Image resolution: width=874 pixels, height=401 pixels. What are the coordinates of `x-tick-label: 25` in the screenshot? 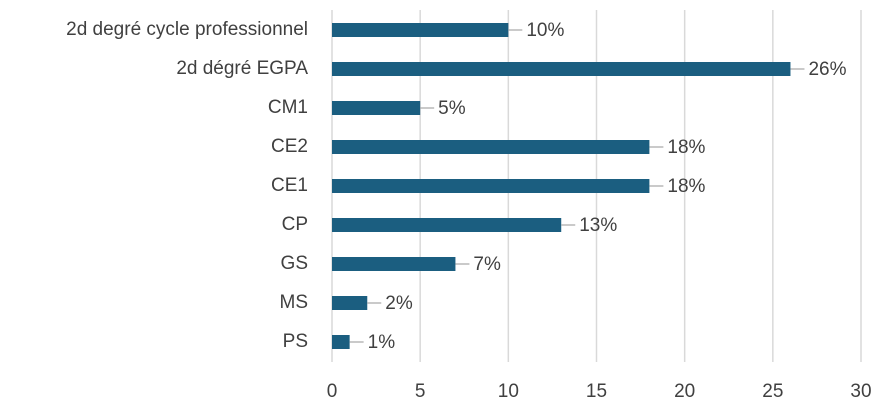 It's located at (772, 391).